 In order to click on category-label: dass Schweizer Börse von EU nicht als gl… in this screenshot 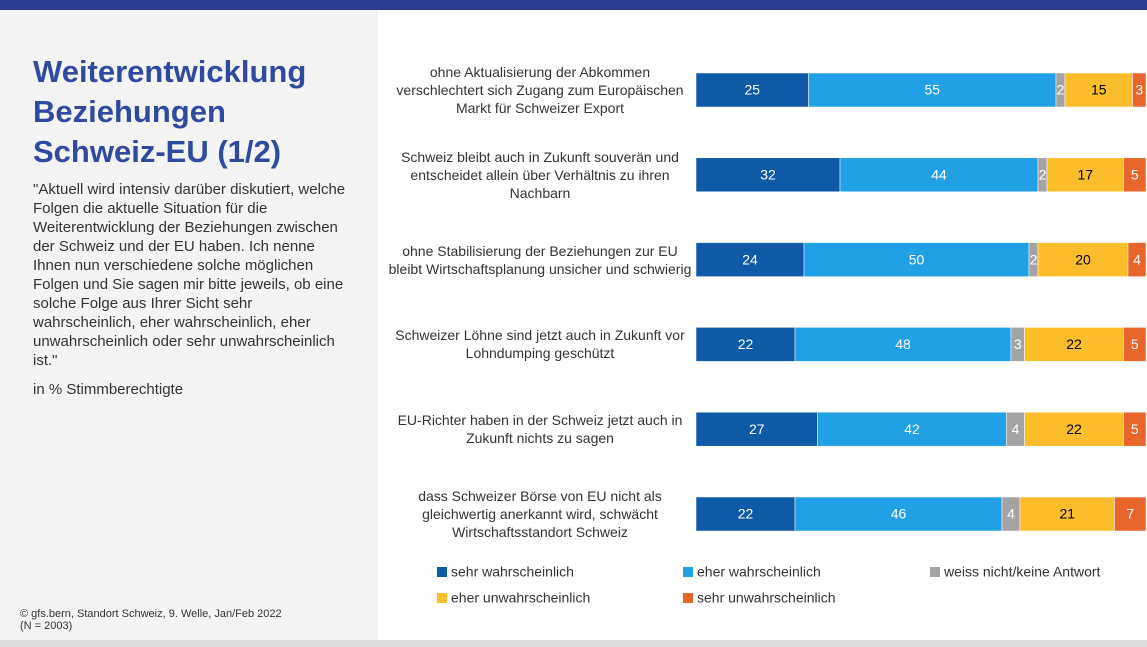, I will do `click(540, 514)`.